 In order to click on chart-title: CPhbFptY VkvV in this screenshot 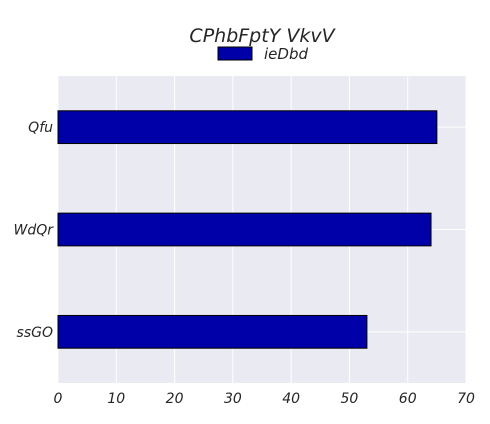, I will do `click(262, 36)`.